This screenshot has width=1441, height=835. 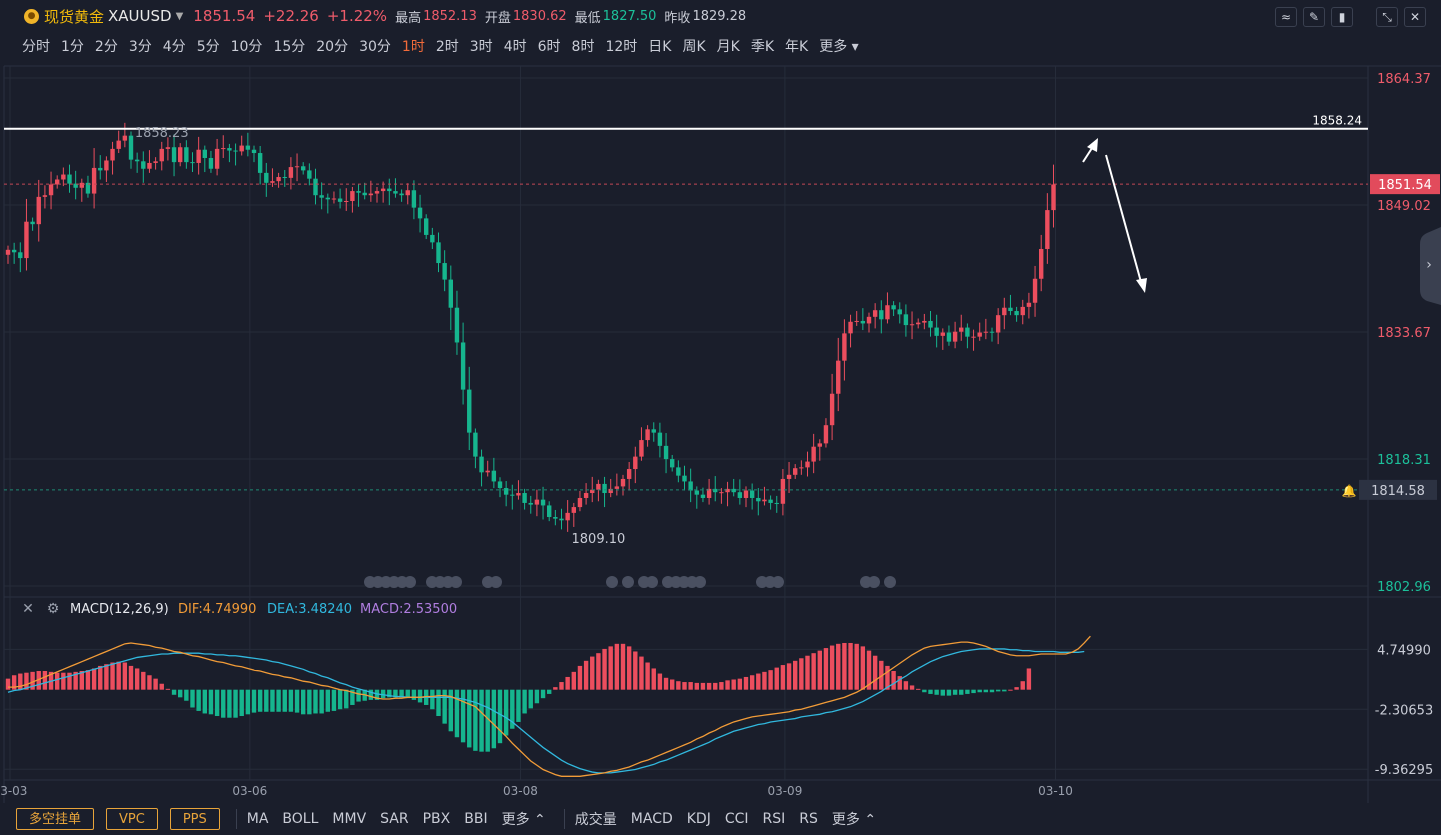 I want to click on period-tab: 1时, so click(x=413, y=47).